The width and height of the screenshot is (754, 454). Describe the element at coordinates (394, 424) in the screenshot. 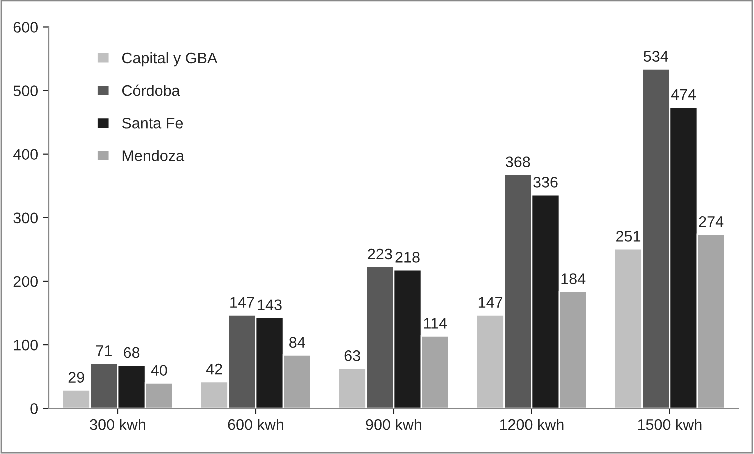

I see `x-tick-label: 900 kwh` at that location.